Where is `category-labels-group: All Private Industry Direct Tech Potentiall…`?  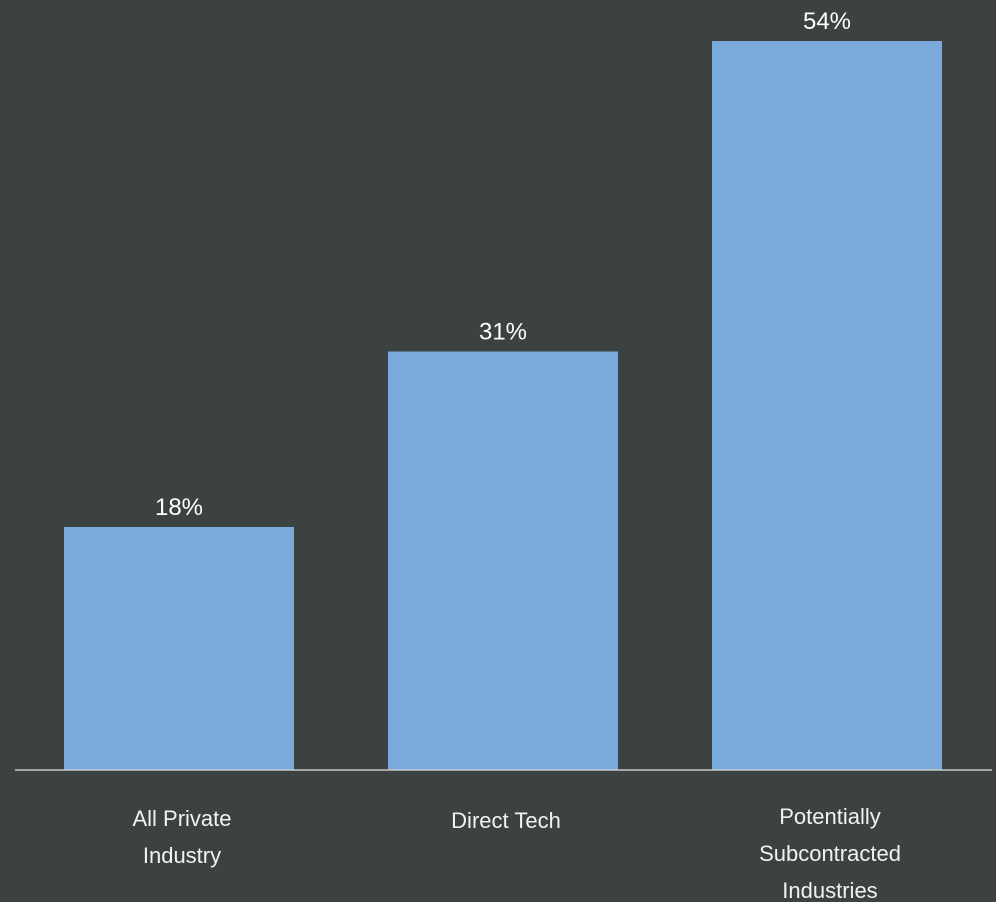
category-labels-group: All Private Industry Direct Tech Potentiall… is located at coordinates (516, 853).